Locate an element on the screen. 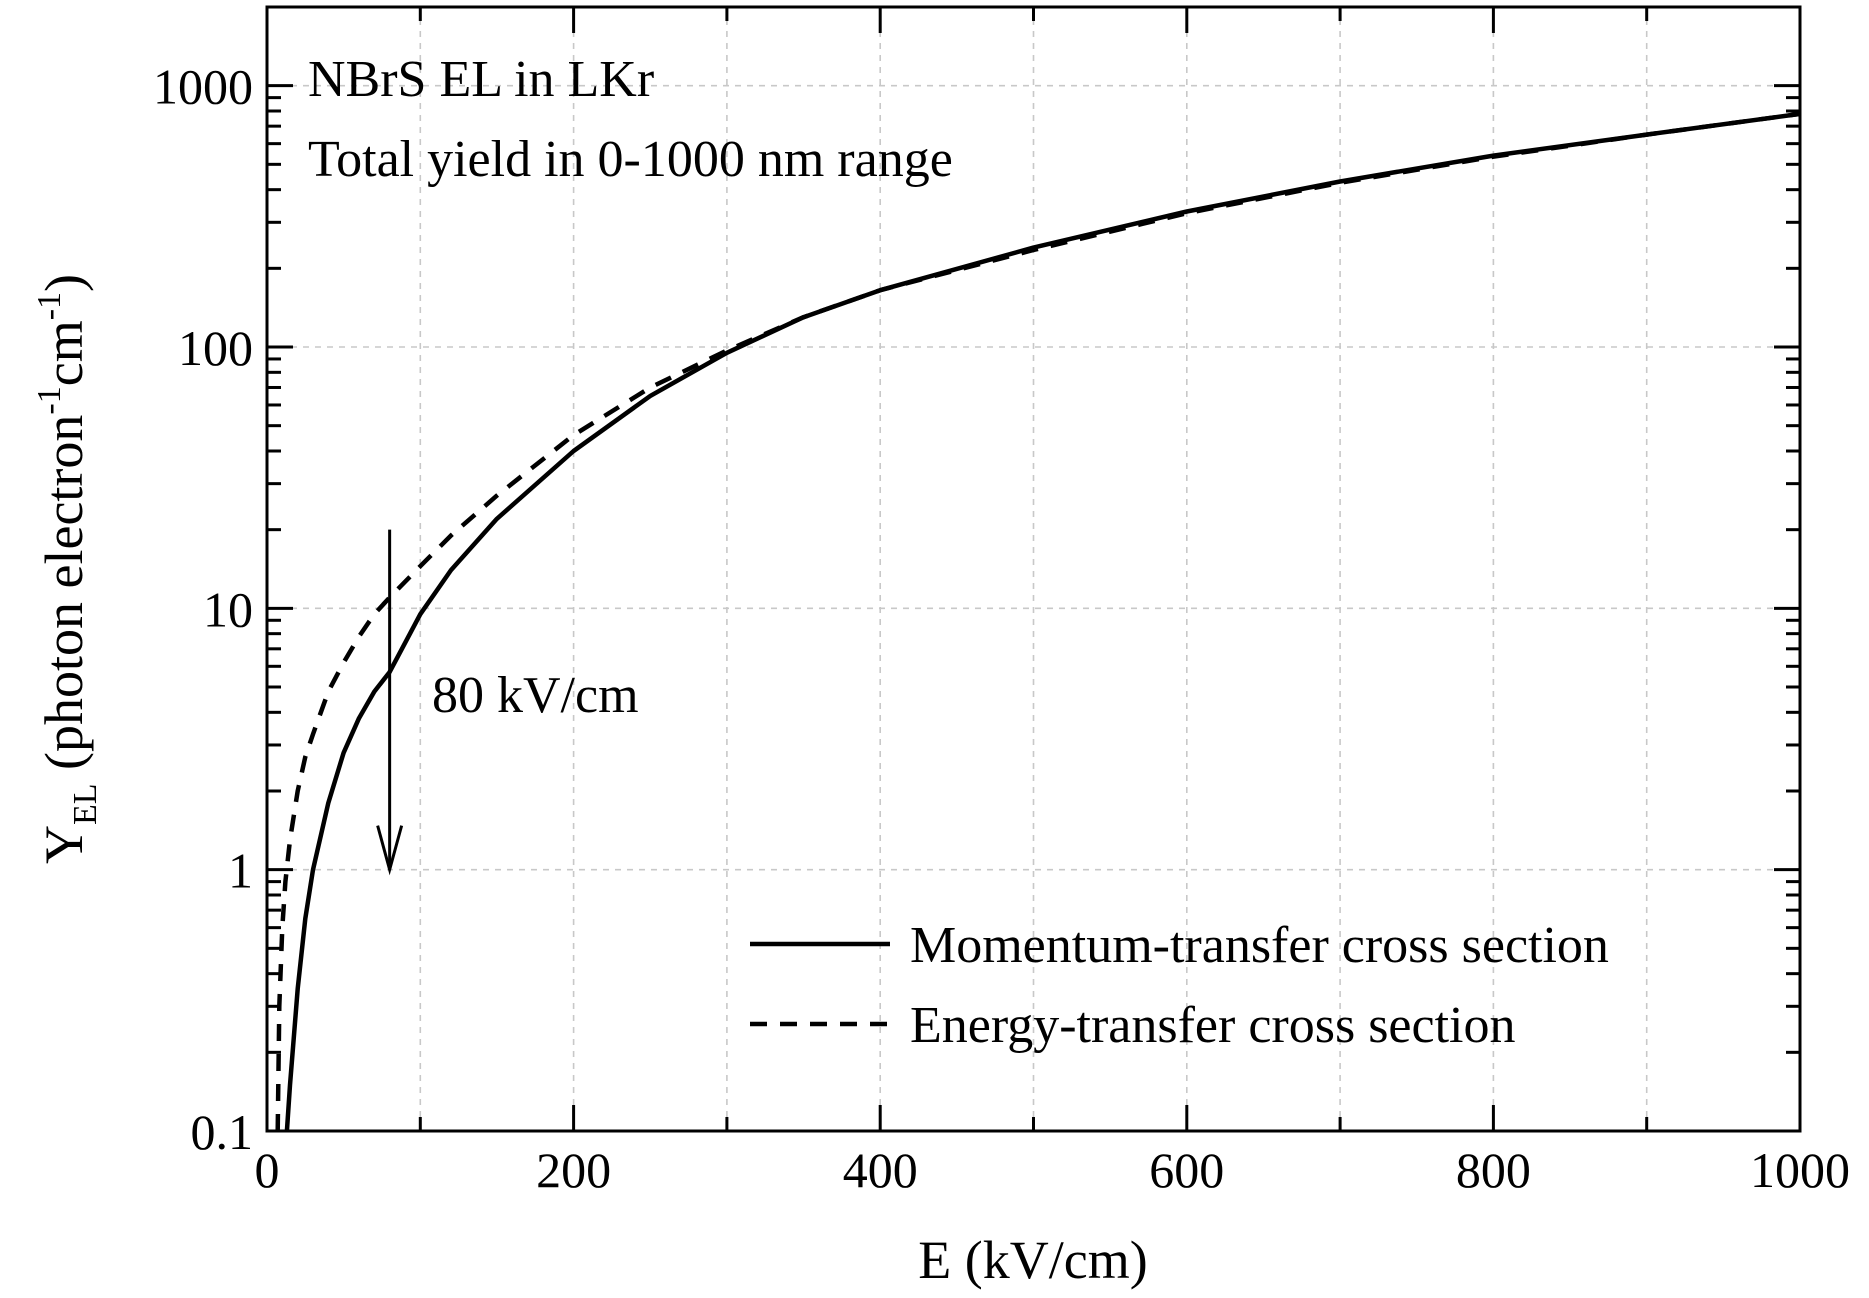  annotation-arrow-label: 80 kV/cm is located at coordinates (535, 695).